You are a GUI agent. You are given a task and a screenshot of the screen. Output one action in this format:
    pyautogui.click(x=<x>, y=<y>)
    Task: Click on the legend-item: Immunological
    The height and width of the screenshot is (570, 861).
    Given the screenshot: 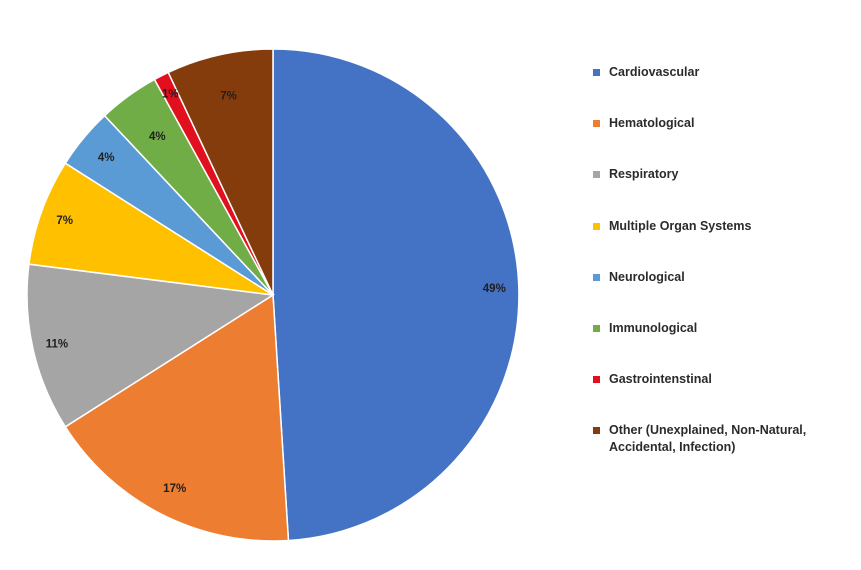 What is the action you would take?
    pyautogui.click(x=723, y=345)
    